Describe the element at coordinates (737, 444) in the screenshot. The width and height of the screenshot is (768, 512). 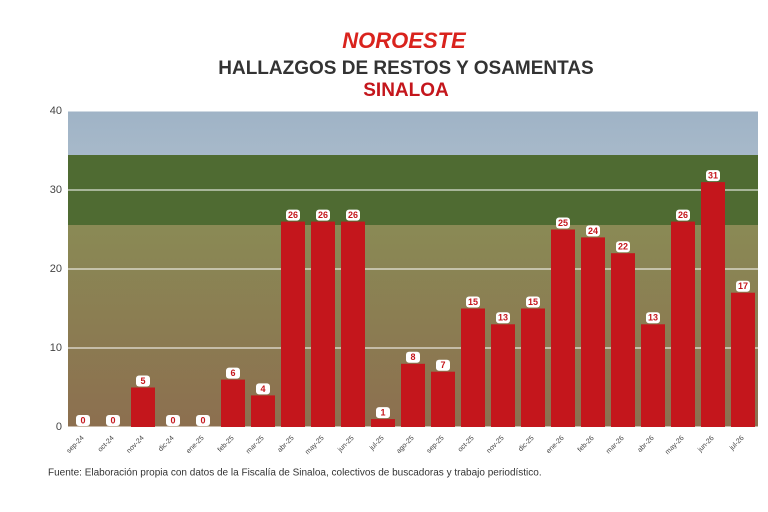
I see `x-tick-label: jul-26` at that location.